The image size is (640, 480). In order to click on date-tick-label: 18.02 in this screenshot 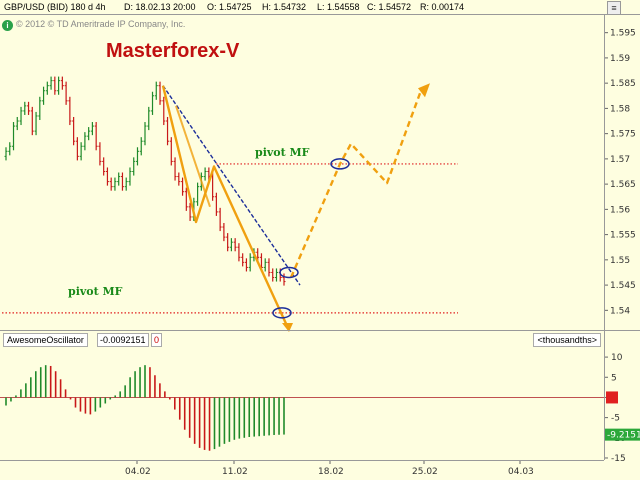, I will do `click(331, 472)`.